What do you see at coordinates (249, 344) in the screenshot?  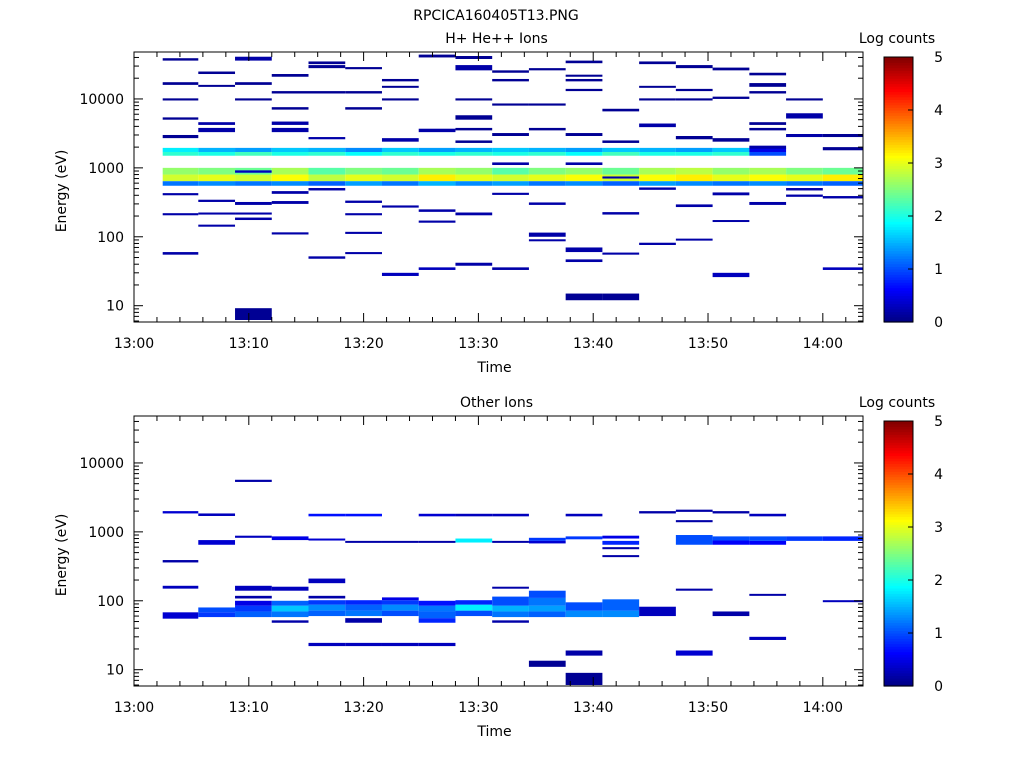 I see `x-tick-label: 13:10` at bounding box center [249, 344].